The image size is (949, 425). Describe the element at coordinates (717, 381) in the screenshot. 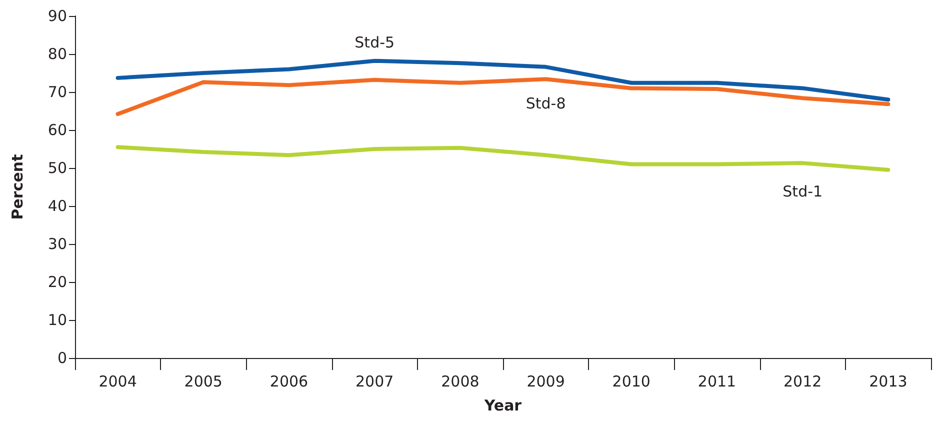

I see `x-tick-label: 2011` at that location.